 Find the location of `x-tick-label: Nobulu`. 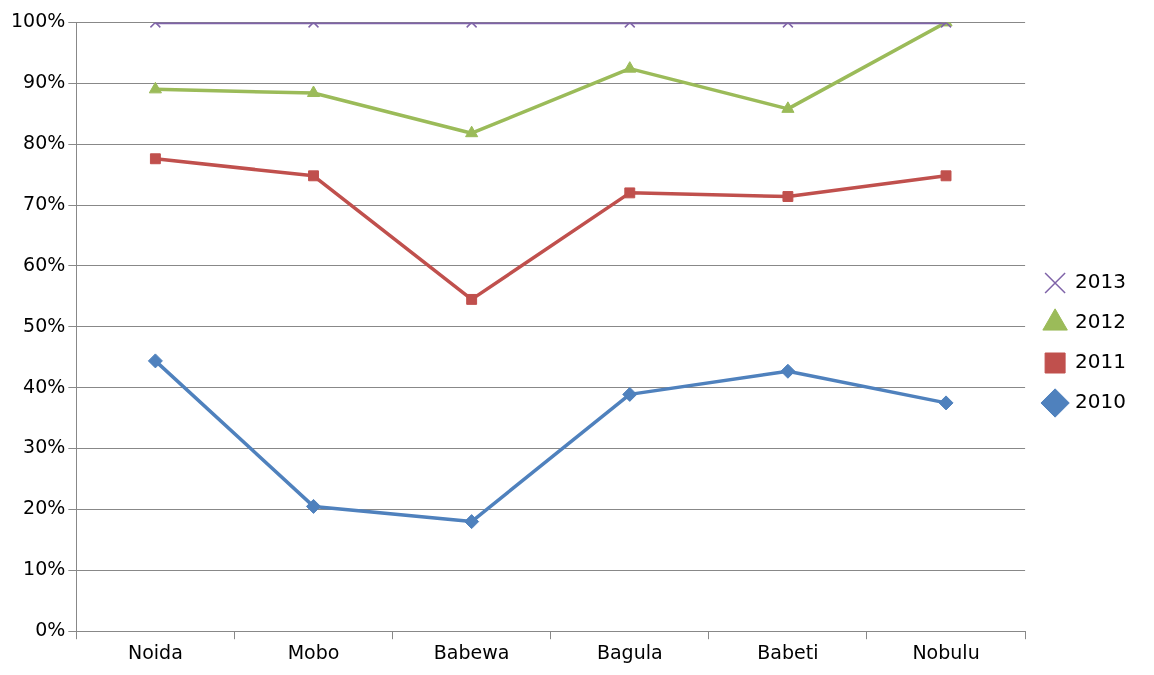

x-tick-label: Nobulu is located at coordinates (946, 651).